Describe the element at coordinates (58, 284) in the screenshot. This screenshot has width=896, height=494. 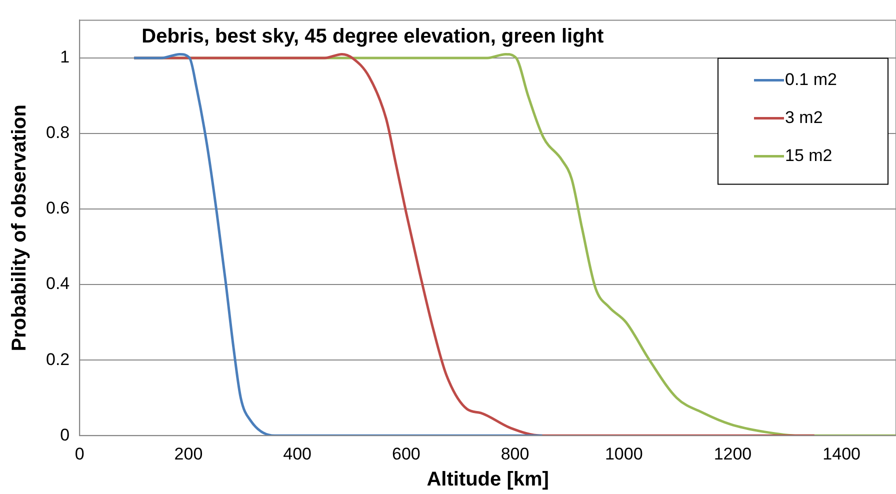
I see `y-tick-label: 0.4` at that location.